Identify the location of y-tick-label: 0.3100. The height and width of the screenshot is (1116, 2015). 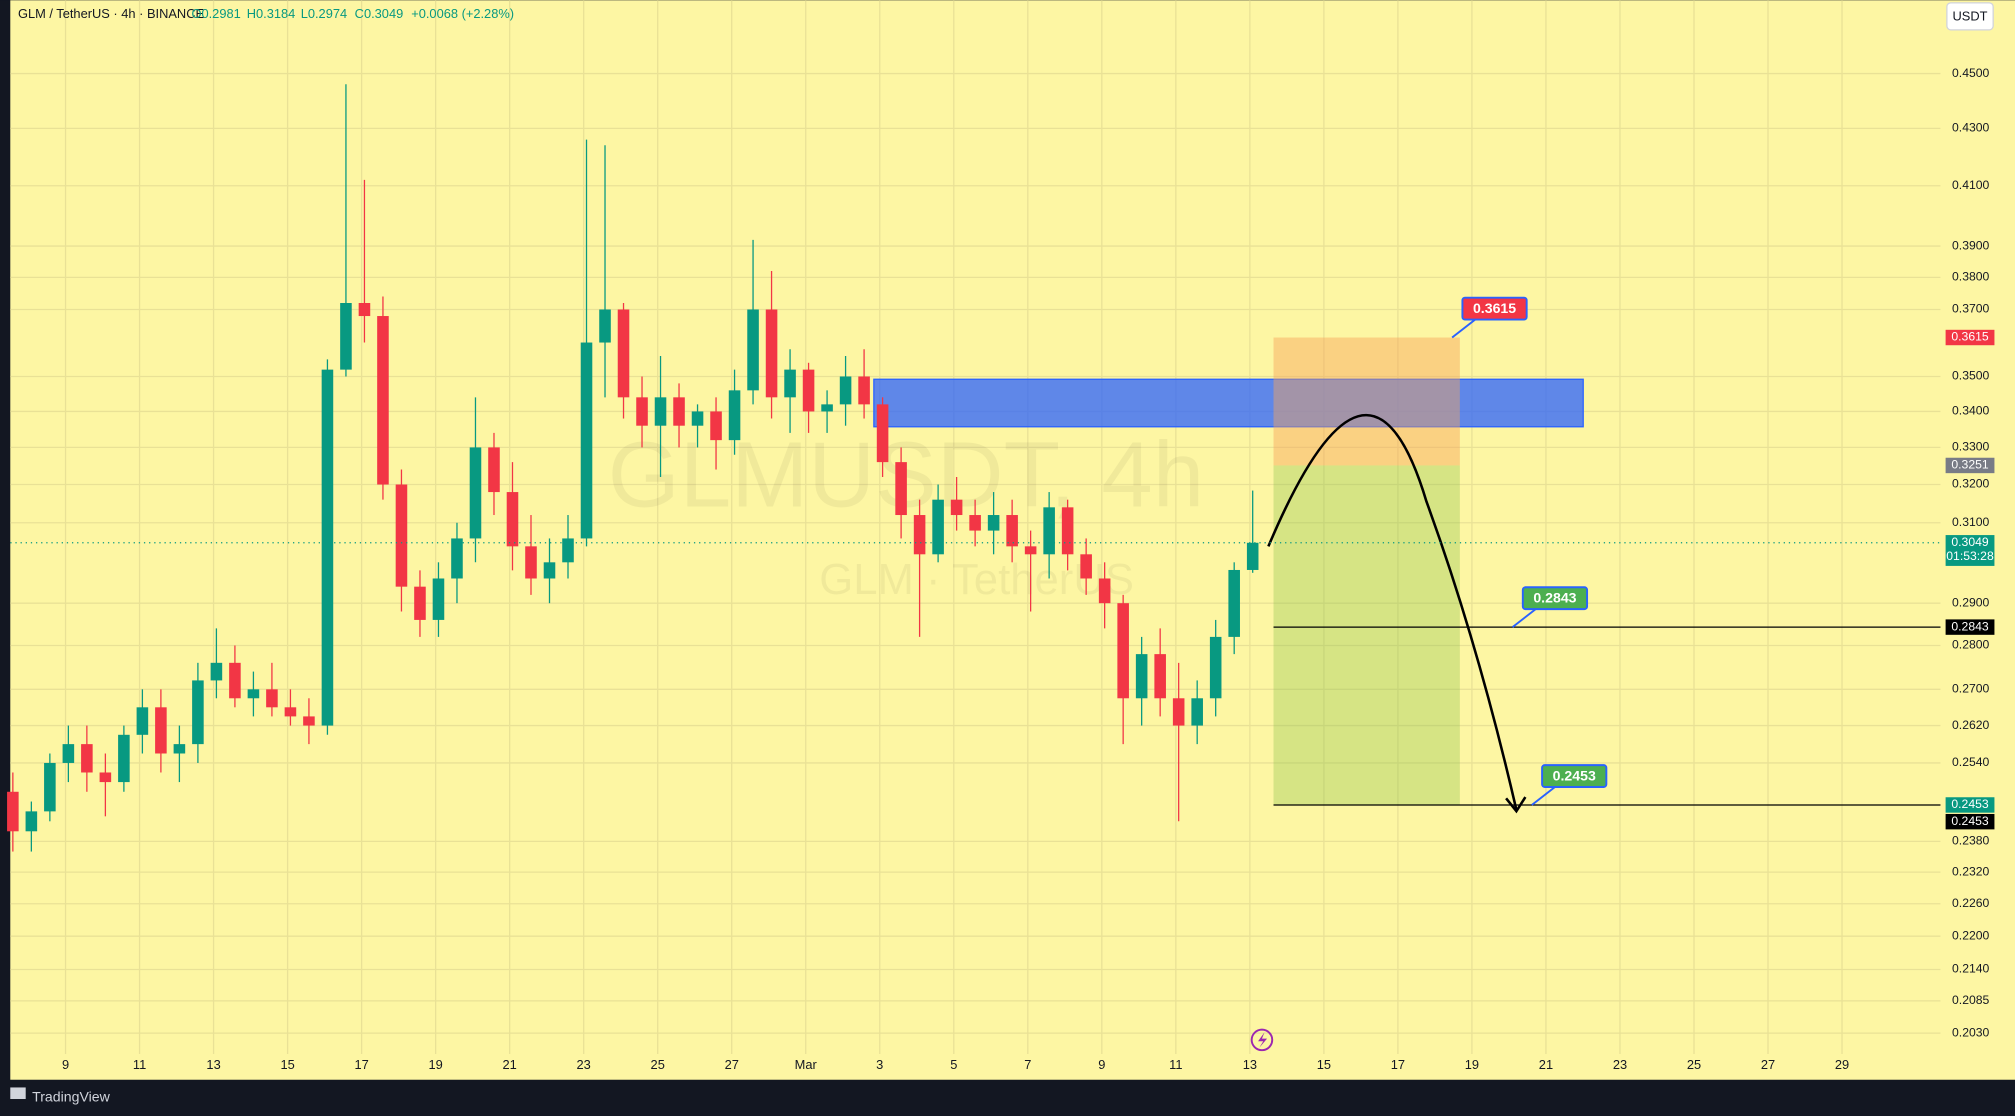
(1970, 522).